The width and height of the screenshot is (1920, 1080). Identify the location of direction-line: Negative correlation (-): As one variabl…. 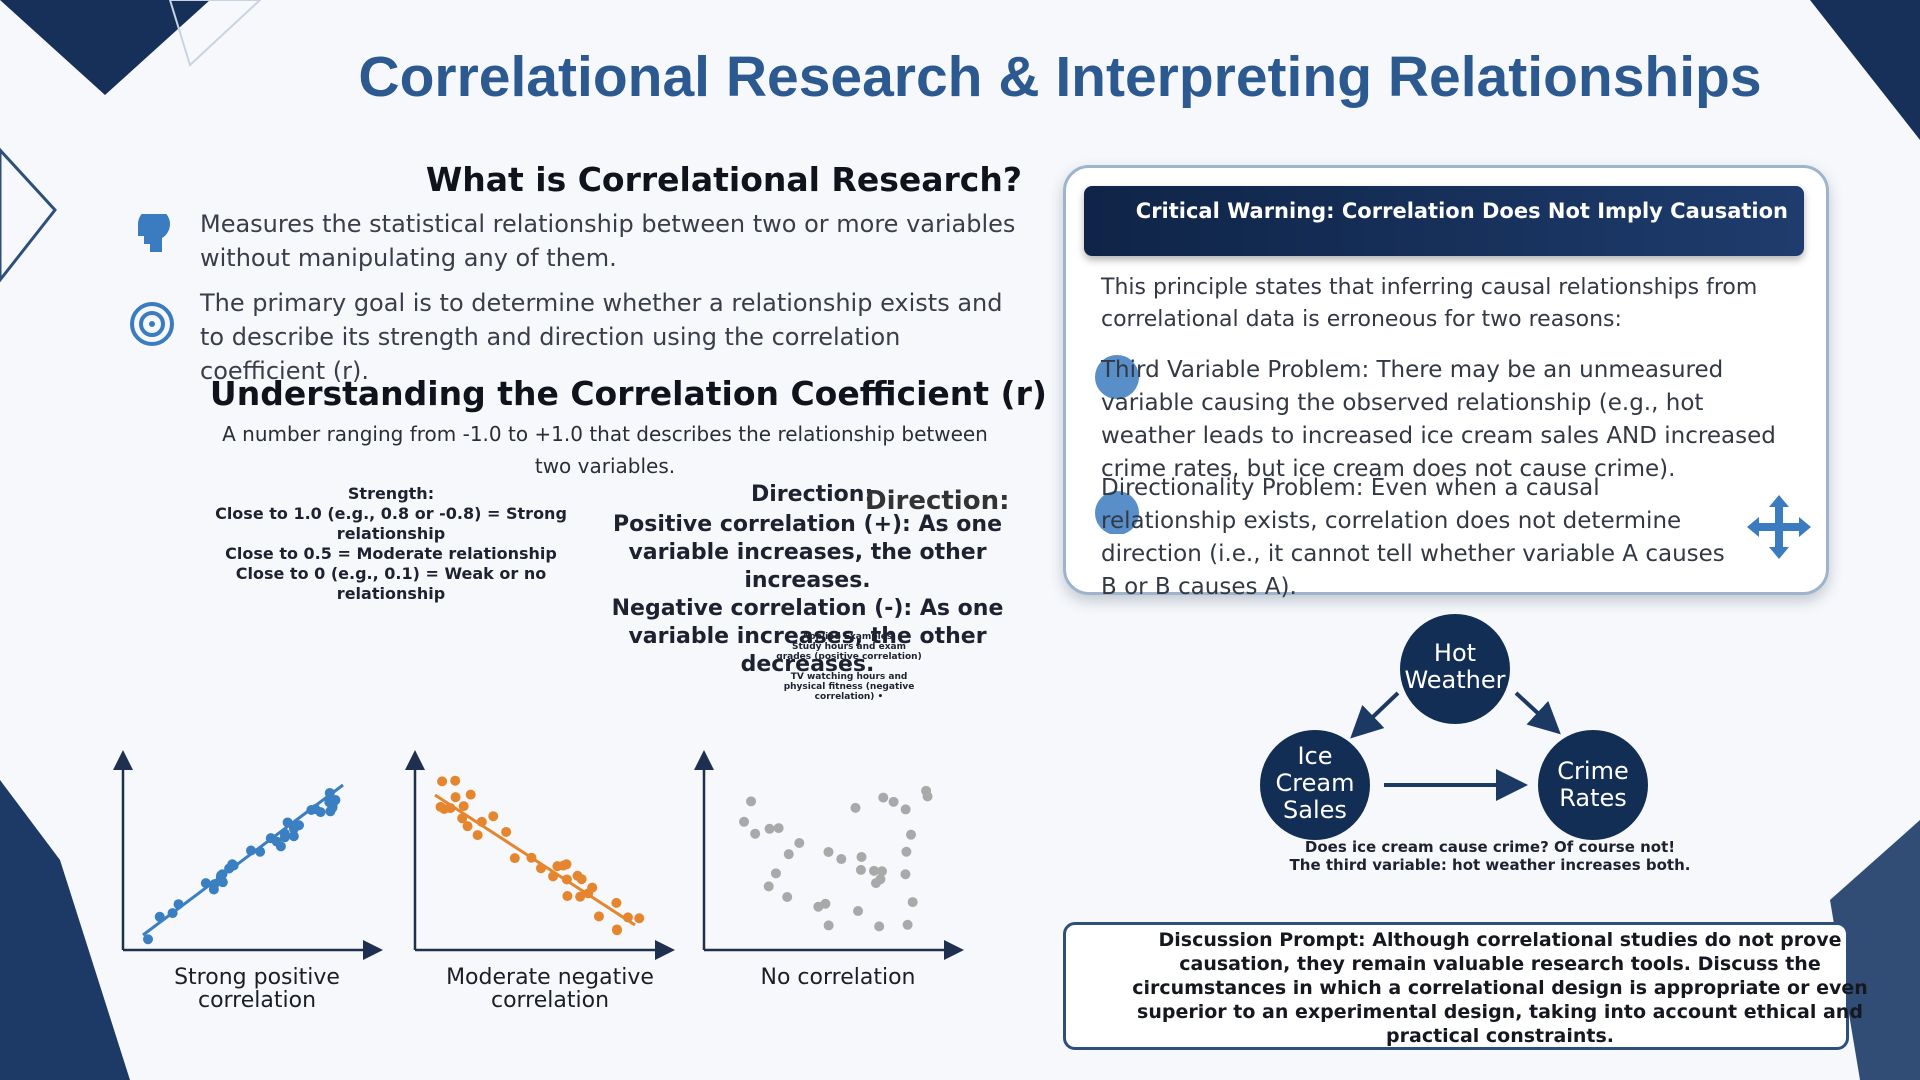
(807, 636).